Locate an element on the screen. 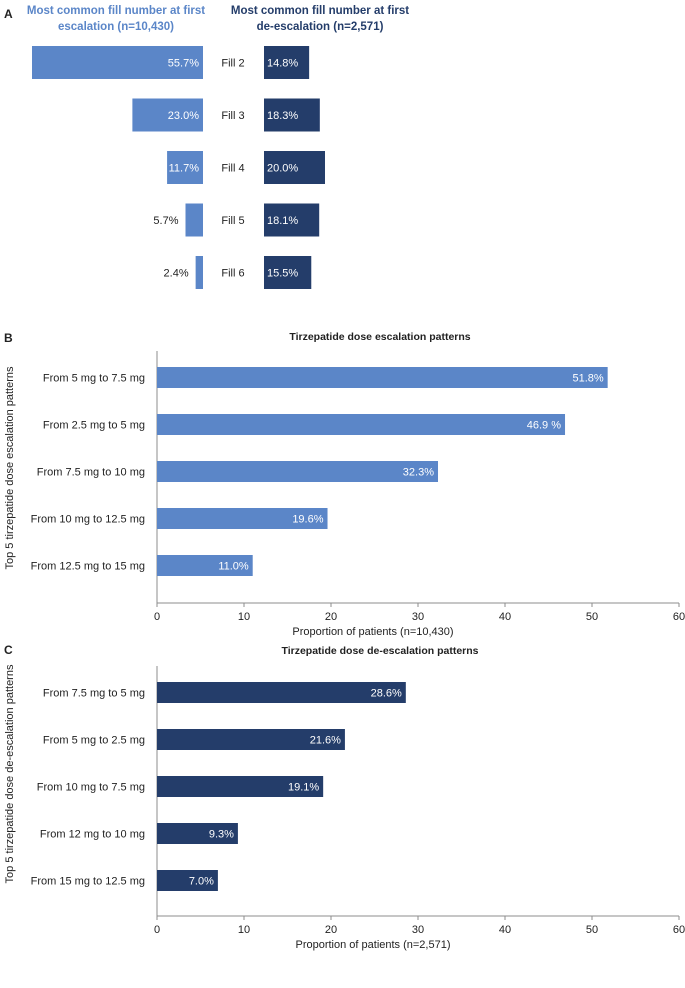  category-label: From 10 mg to 7.5 mg is located at coordinates (91, 788).